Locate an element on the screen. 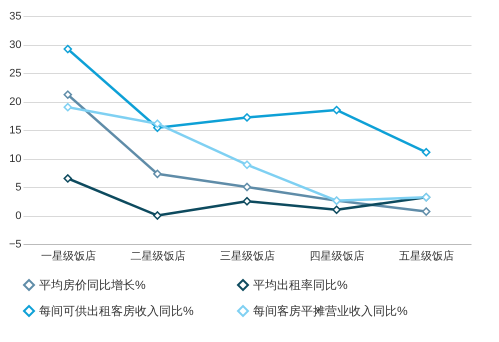 This screenshot has width=499, height=342. legend-label: 平均房价同比增长% is located at coordinates (92, 285).